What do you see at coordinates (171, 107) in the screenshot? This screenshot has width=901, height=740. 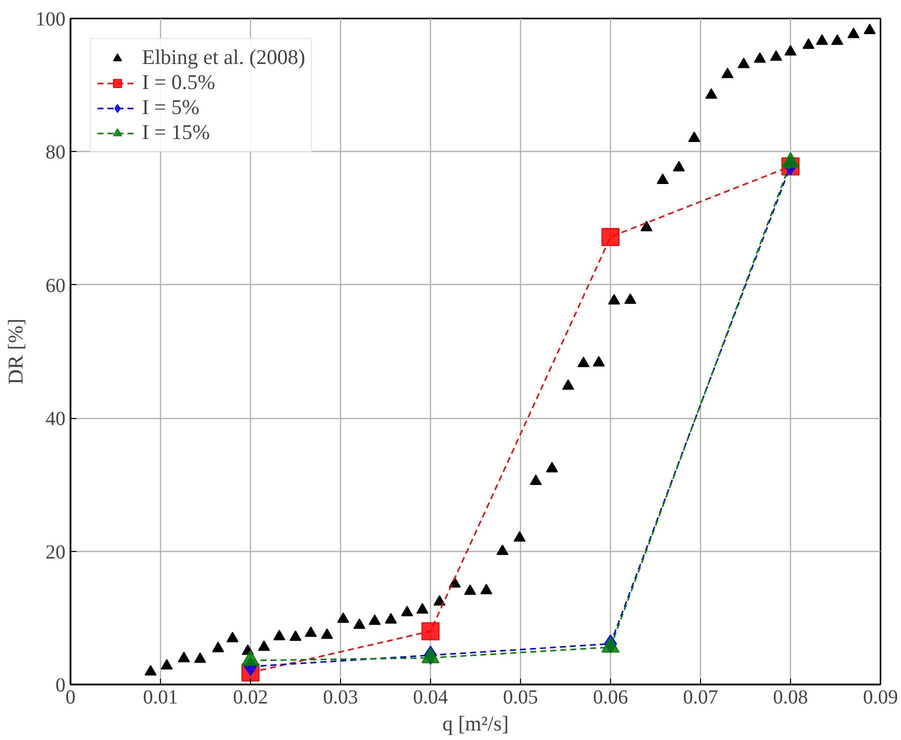 I see `legend-label: I = 5%` at bounding box center [171, 107].